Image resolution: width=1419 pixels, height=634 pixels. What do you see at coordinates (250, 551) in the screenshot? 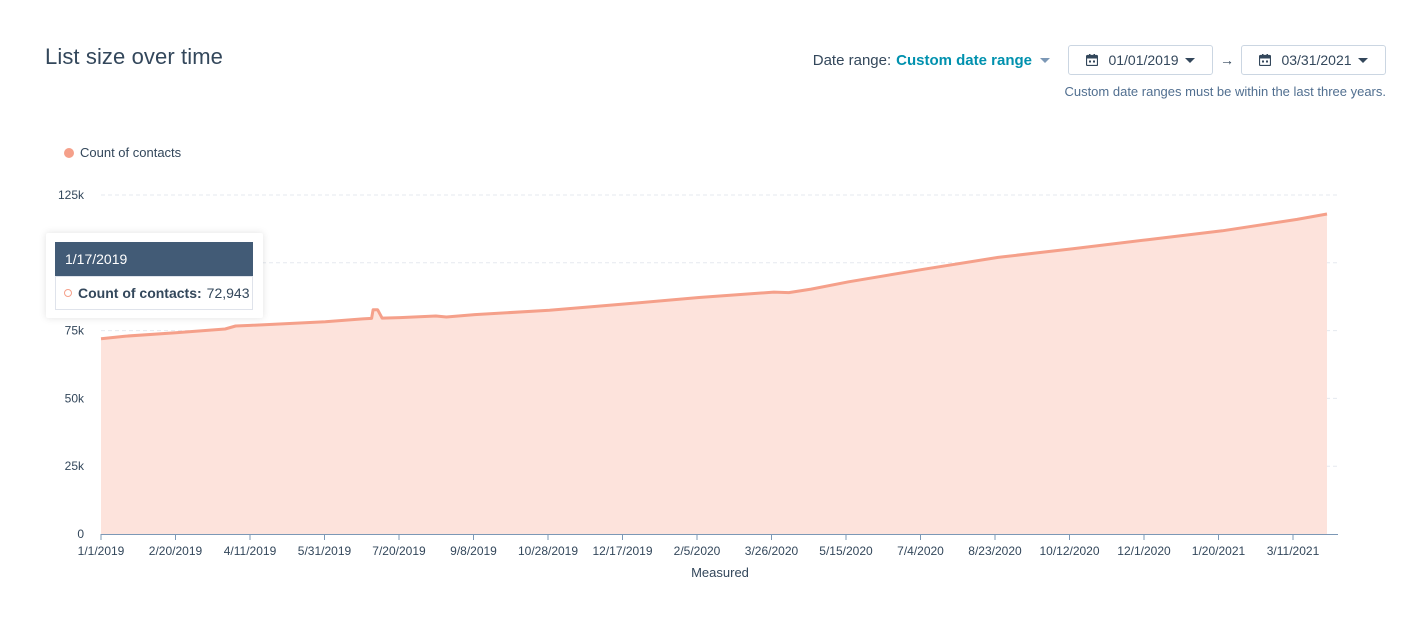
I see `x-tick-label: 4/11/2019` at bounding box center [250, 551].